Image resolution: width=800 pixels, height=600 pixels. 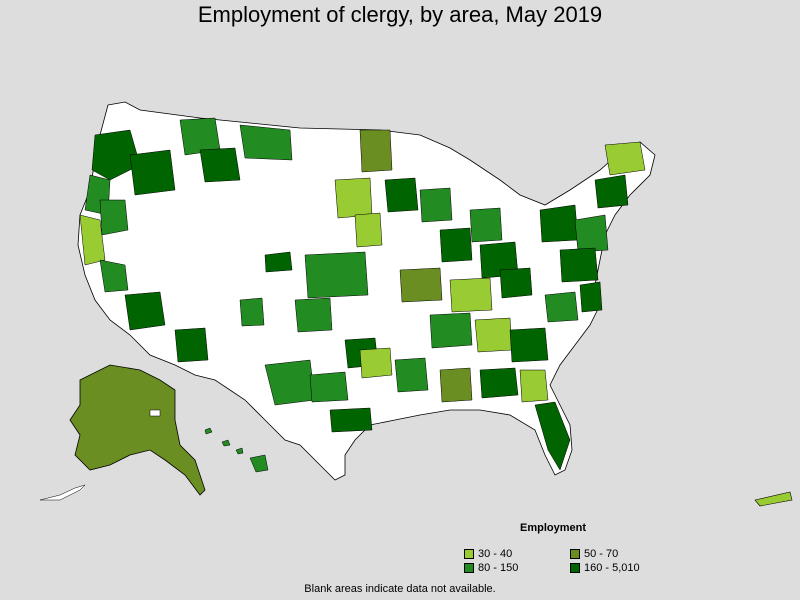 I want to click on legend-label: 80 - 150, so click(x=498, y=568).